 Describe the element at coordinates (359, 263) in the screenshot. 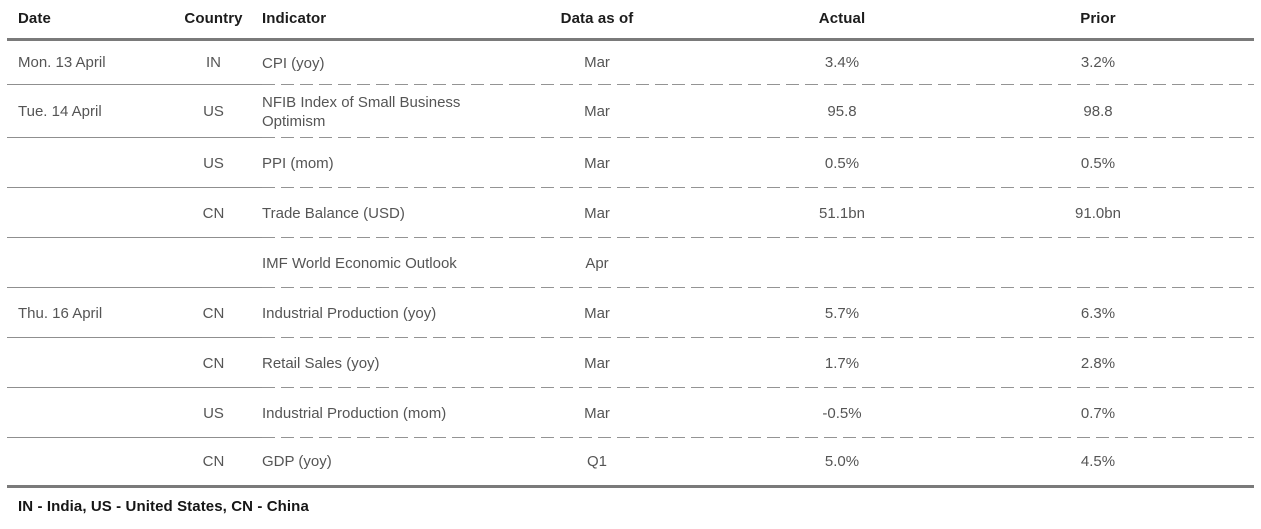

I see `indicator-text: IMF World Economic Outlook` at that location.